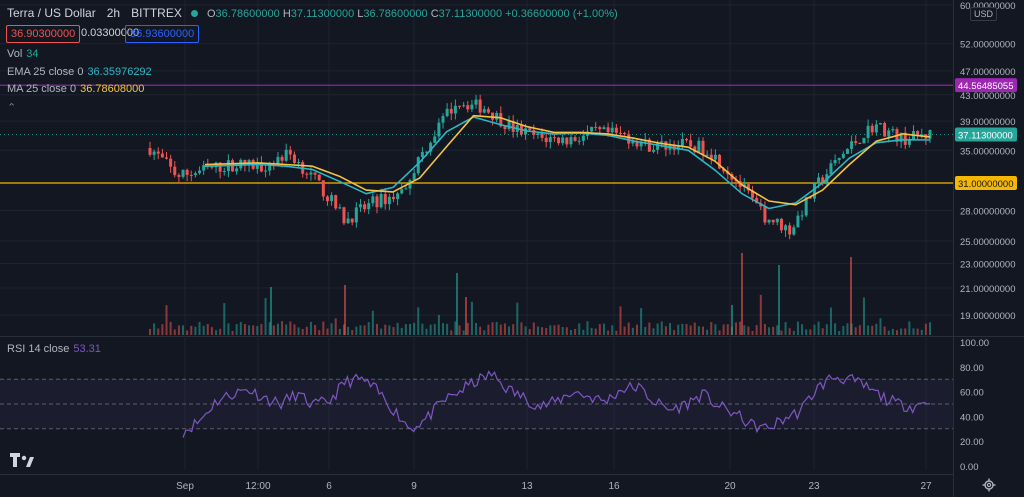 The image size is (1024, 497). What do you see at coordinates (162, 34) in the screenshot?
I see `buy-price-button: 36.93600000` at bounding box center [162, 34].